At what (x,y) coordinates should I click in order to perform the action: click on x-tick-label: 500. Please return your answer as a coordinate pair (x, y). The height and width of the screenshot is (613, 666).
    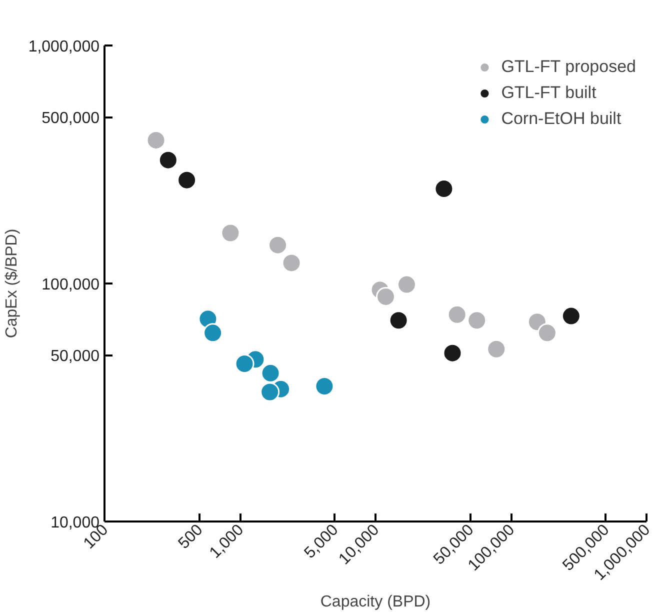
    Looking at the image, I should click on (190, 536).